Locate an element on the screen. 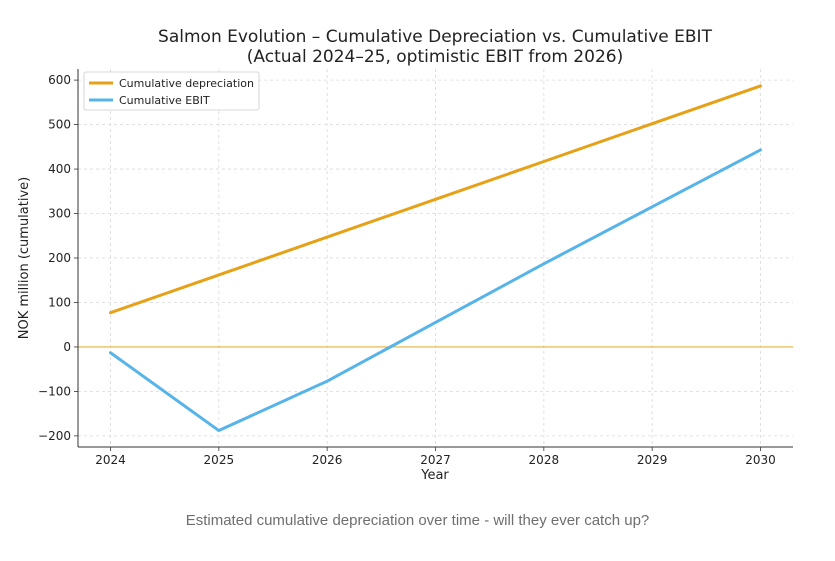 This screenshot has height=561, width=835. x-tick-label: 2030 is located at coordinates (760, 460).